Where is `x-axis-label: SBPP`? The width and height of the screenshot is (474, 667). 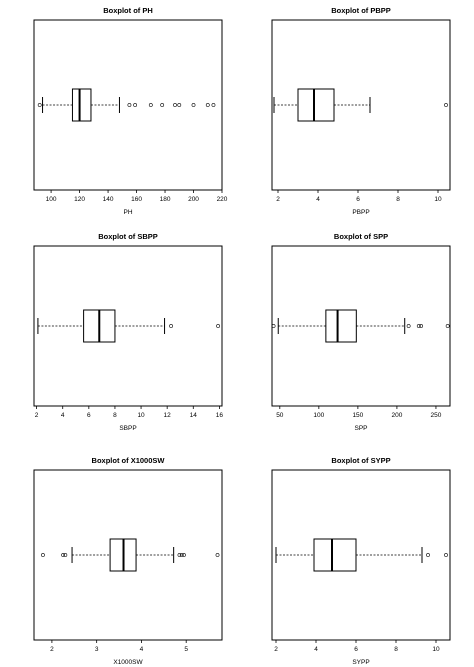 x-axis-label: SBPP is located at coordinates (127, 428).